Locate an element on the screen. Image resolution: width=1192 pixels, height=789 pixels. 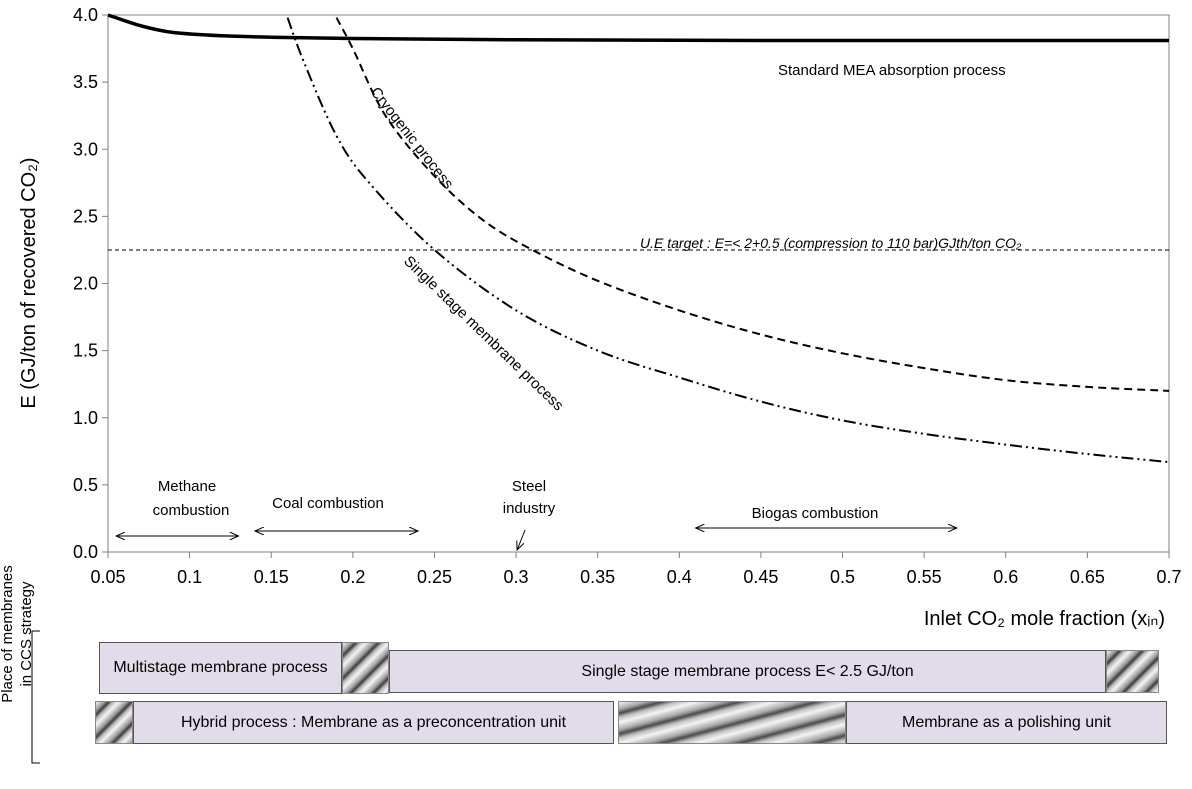
mea-series-line is located at coordinates (638, 28).